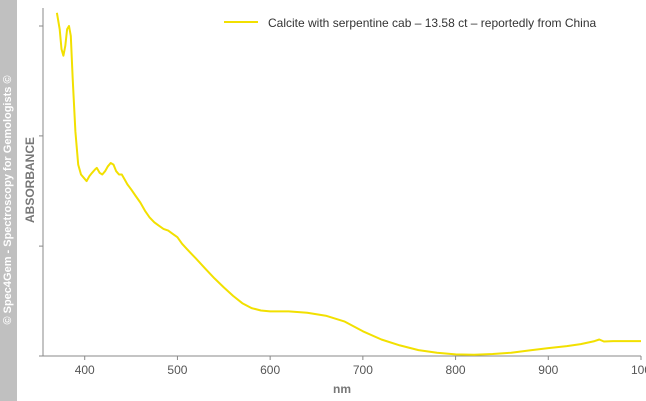  I want to click on x-tick-label: 400, so click(85, 370).